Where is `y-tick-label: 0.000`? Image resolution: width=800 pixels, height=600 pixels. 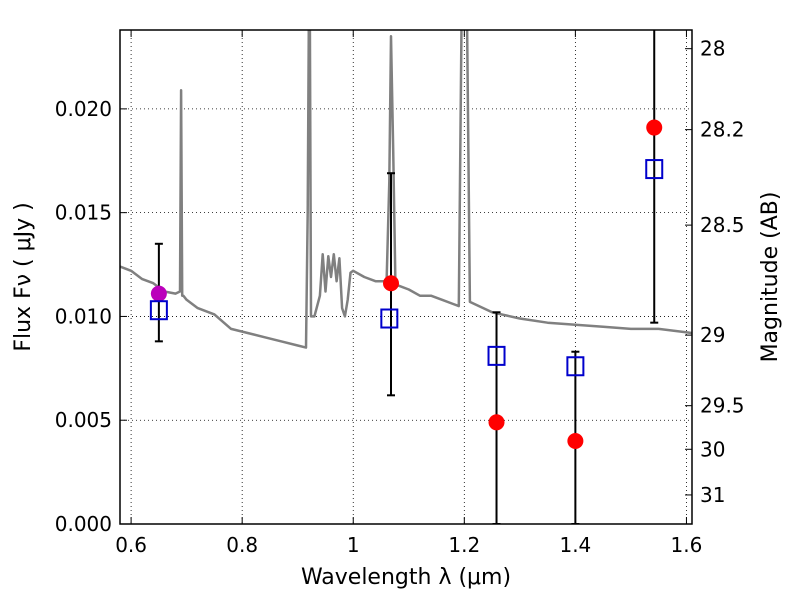
y-tick-label: 0.000 is located at coordinates (83, 524).